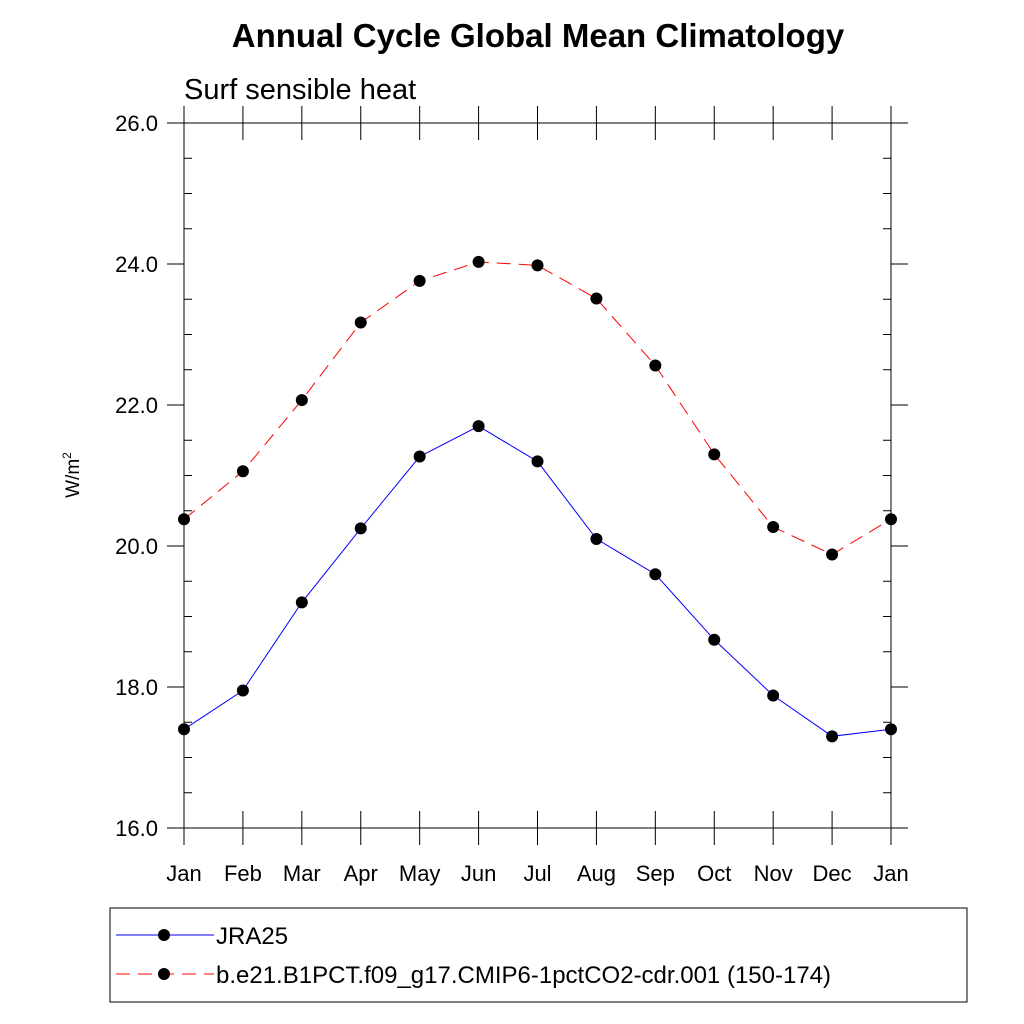 This screenshot has height=1024, width=1024. Describe the element at coordinates (538, 35) in the screenshot. I see `chart-title: Annual Cycle Global Mean Climatology` at that location.